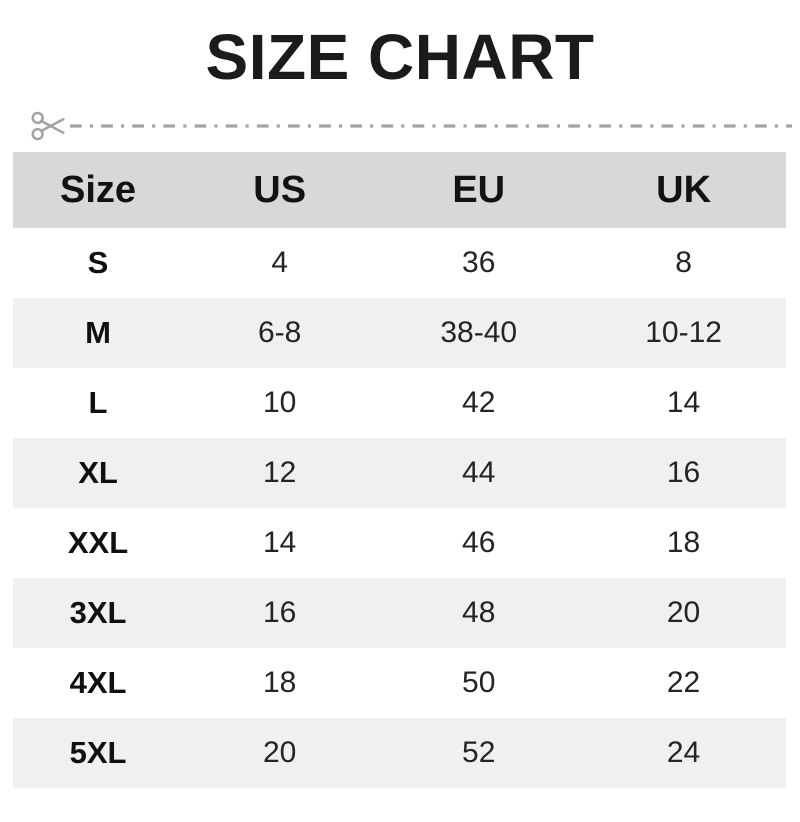  Describe the element at coordinates (399, 683) in the screenshot. I see `table-row-4xl: 4XL 18 50 22` at that location.